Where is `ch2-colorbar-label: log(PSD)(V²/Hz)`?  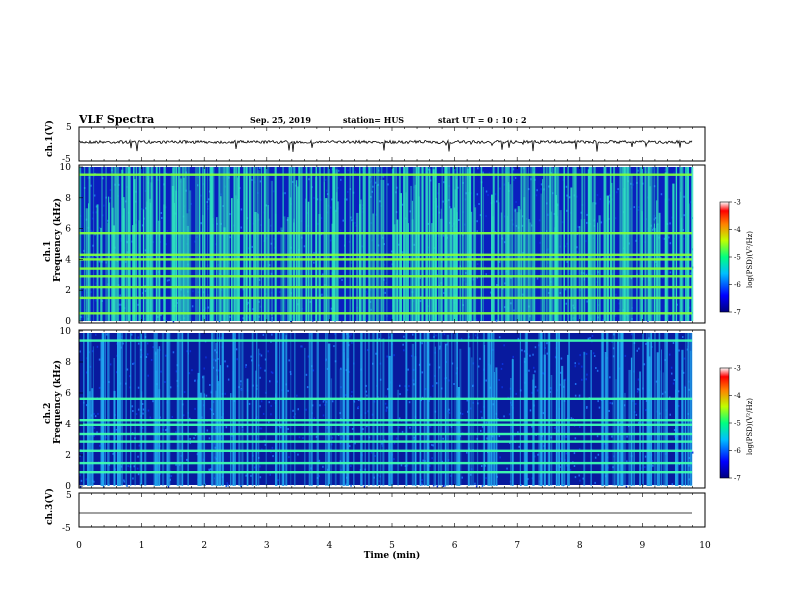
ch2-colorbar-label: log(PSD)(V²/Hz) is located at coordinates (750, 426).